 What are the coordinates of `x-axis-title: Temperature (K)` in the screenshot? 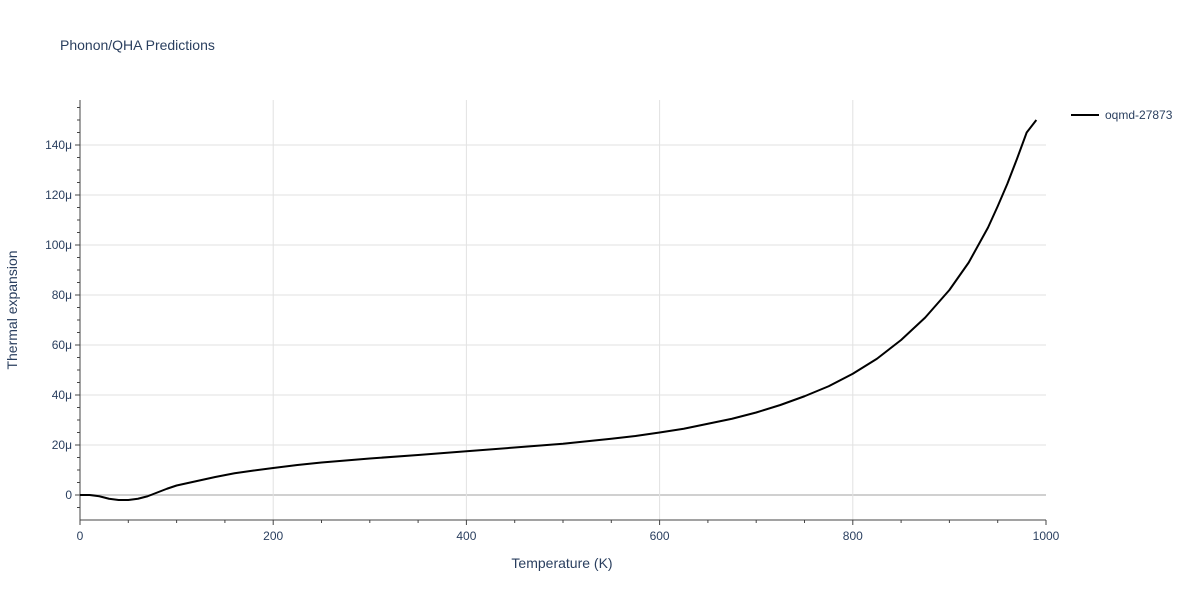 It's located at (561, 563).